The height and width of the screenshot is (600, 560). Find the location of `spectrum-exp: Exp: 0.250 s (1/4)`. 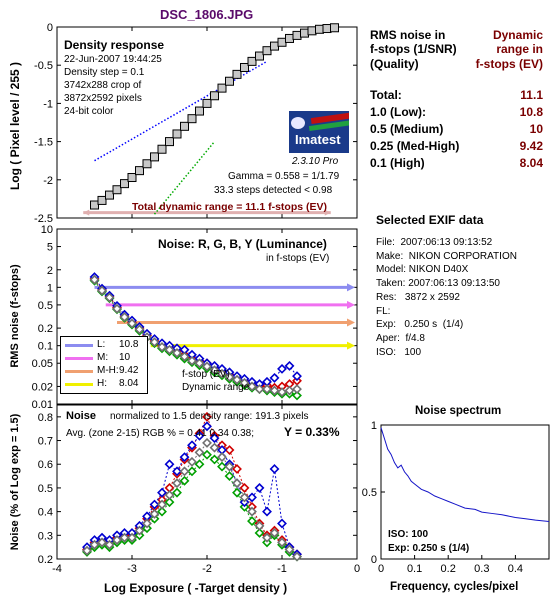

spectrum-exp: Exp: 0.250 s (1/4) is located at coordinates (429, 548).